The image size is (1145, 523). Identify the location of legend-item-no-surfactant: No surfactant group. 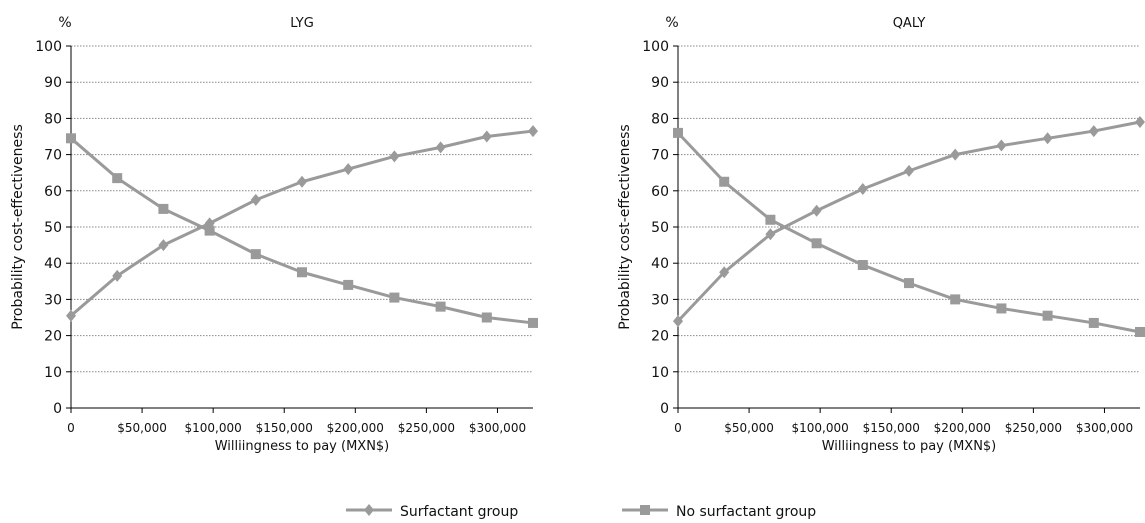
(719, 512).